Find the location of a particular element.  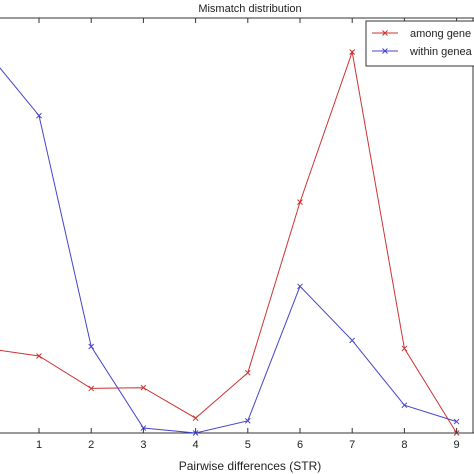

legend: among gene within genea is located at coordinates (419, 43).